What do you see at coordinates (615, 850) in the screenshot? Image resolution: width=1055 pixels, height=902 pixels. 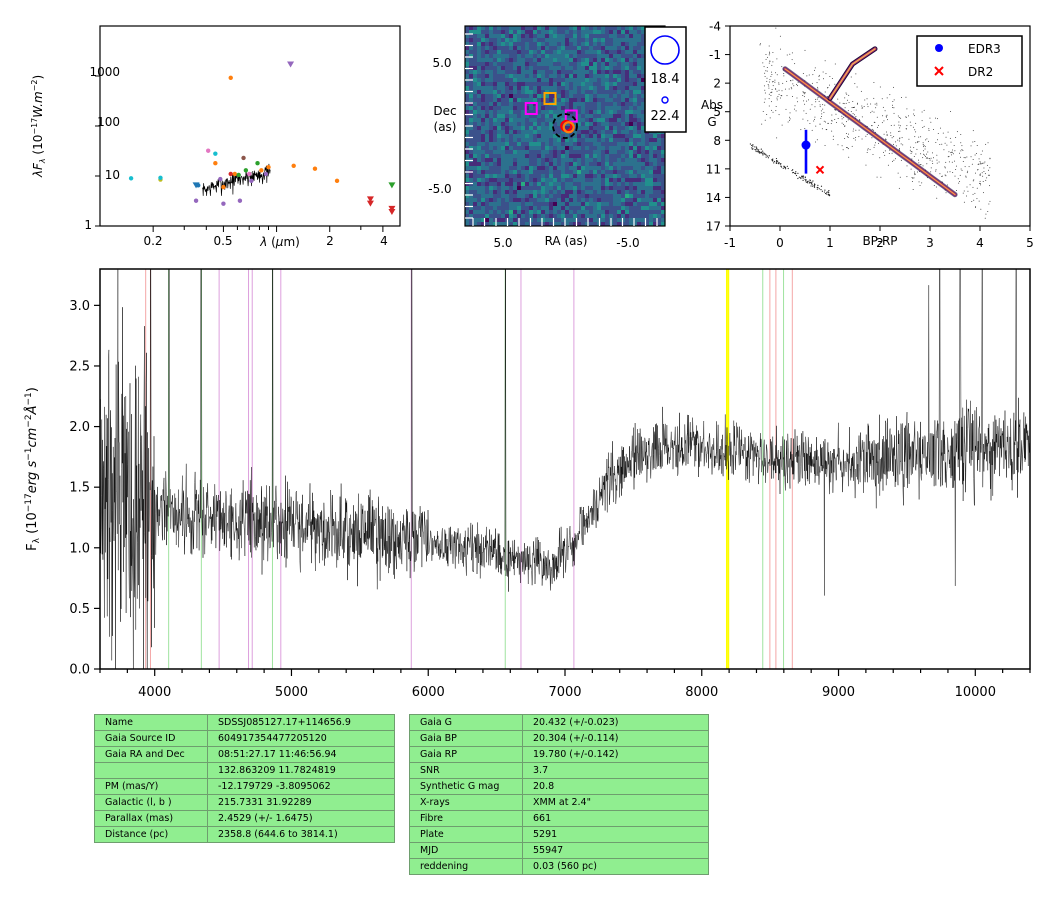 I see `table-value: 55947` at bounding box center [615, 850].